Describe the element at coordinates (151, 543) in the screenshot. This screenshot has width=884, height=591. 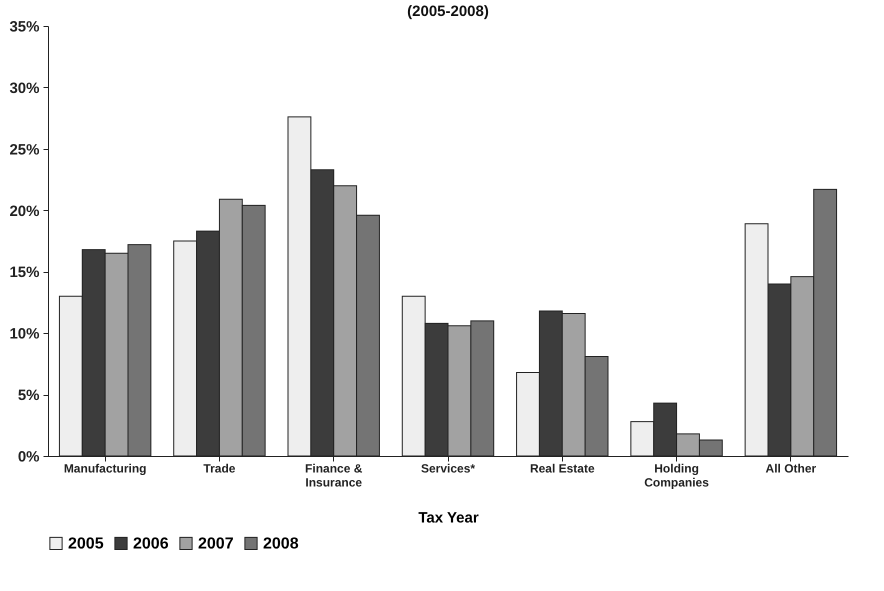
I see `legend-label: 2006` at that location.